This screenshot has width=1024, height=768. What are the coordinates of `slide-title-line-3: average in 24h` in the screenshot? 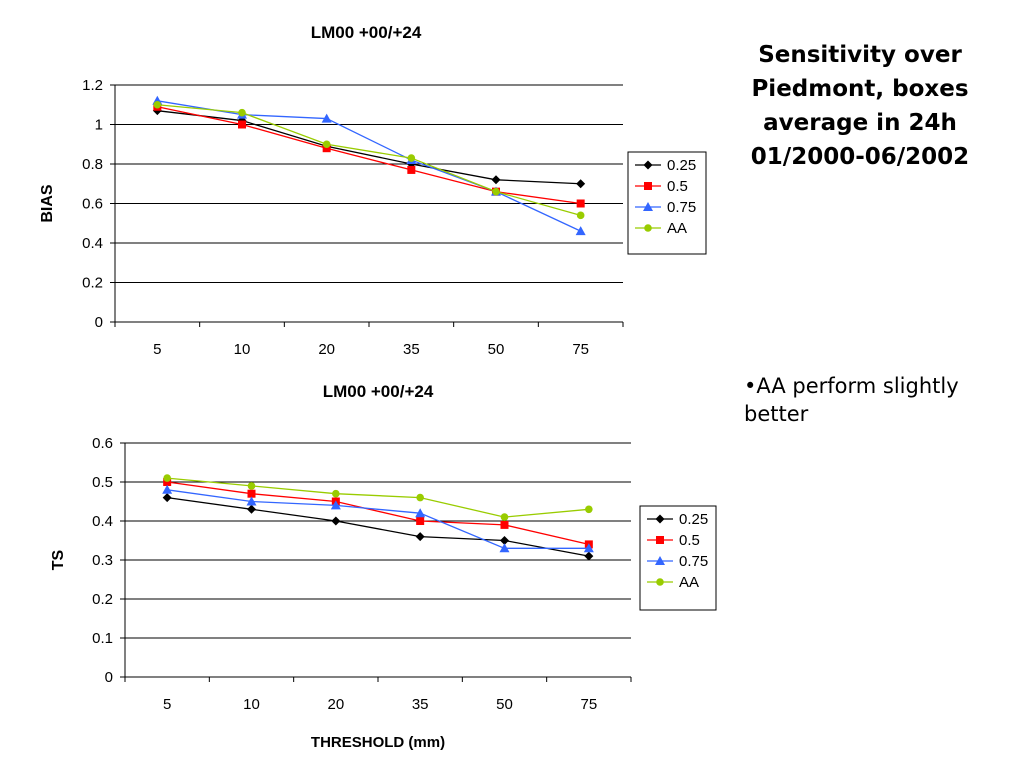 It's located at (860, 123).